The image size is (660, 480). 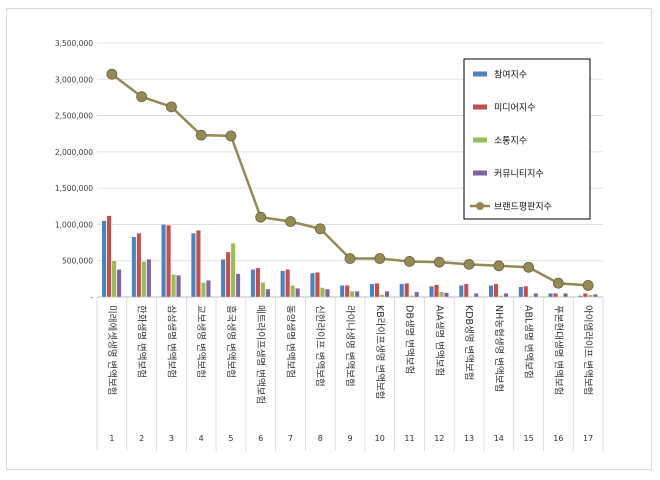 What do you see at coordinates (529, 342) in the screenshot?
I see `category-label: ABL생명 변액보험` at bounding box center [529, 342].